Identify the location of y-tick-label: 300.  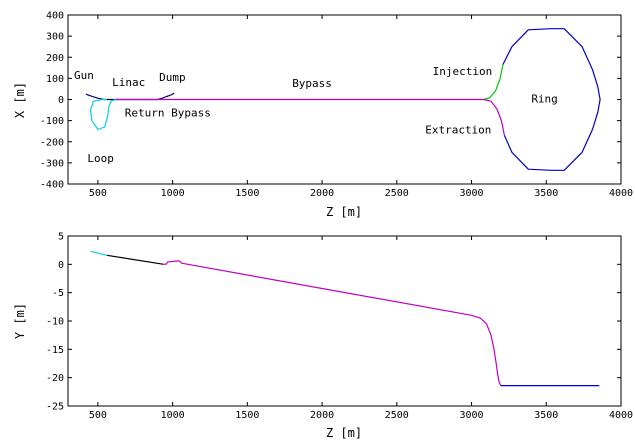
(55, 37).